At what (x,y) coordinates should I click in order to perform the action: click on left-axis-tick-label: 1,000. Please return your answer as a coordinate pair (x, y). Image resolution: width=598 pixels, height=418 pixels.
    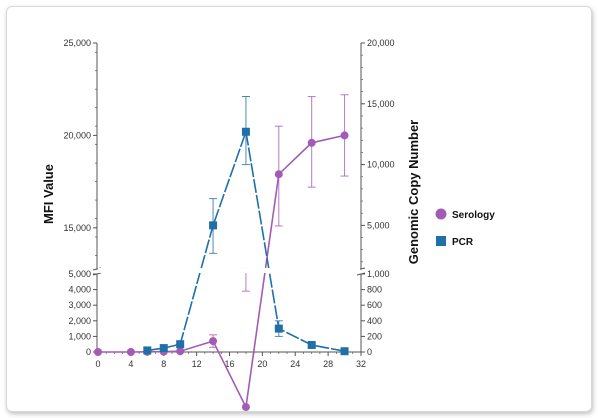
    Looking at the image, I should click on (79, 336).